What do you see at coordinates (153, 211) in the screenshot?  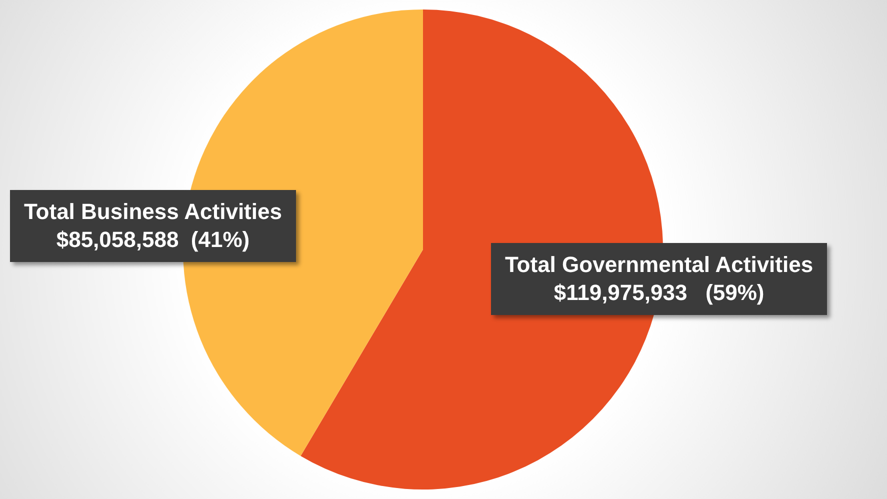 I see `slice-label: Total Business Activities` at bounding box center [153, 211].